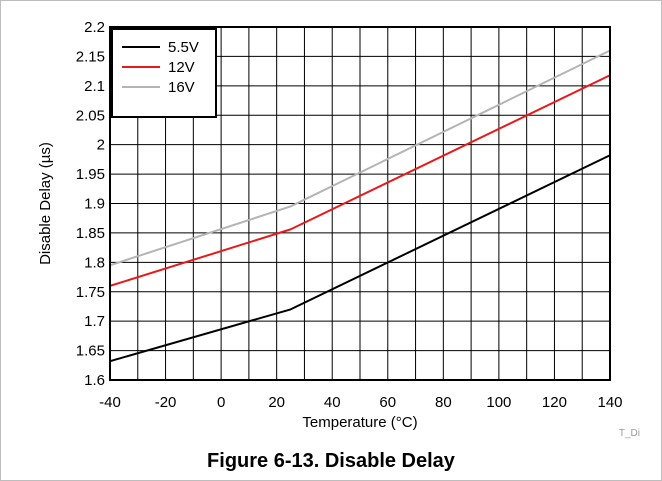 This screenshot has width=662, height=481. What do you see at coordinates (331, 461) in the screenshot?
I see `figure-caption: Figure 6-13. Disable Delay` at bounding box center [331, 461].